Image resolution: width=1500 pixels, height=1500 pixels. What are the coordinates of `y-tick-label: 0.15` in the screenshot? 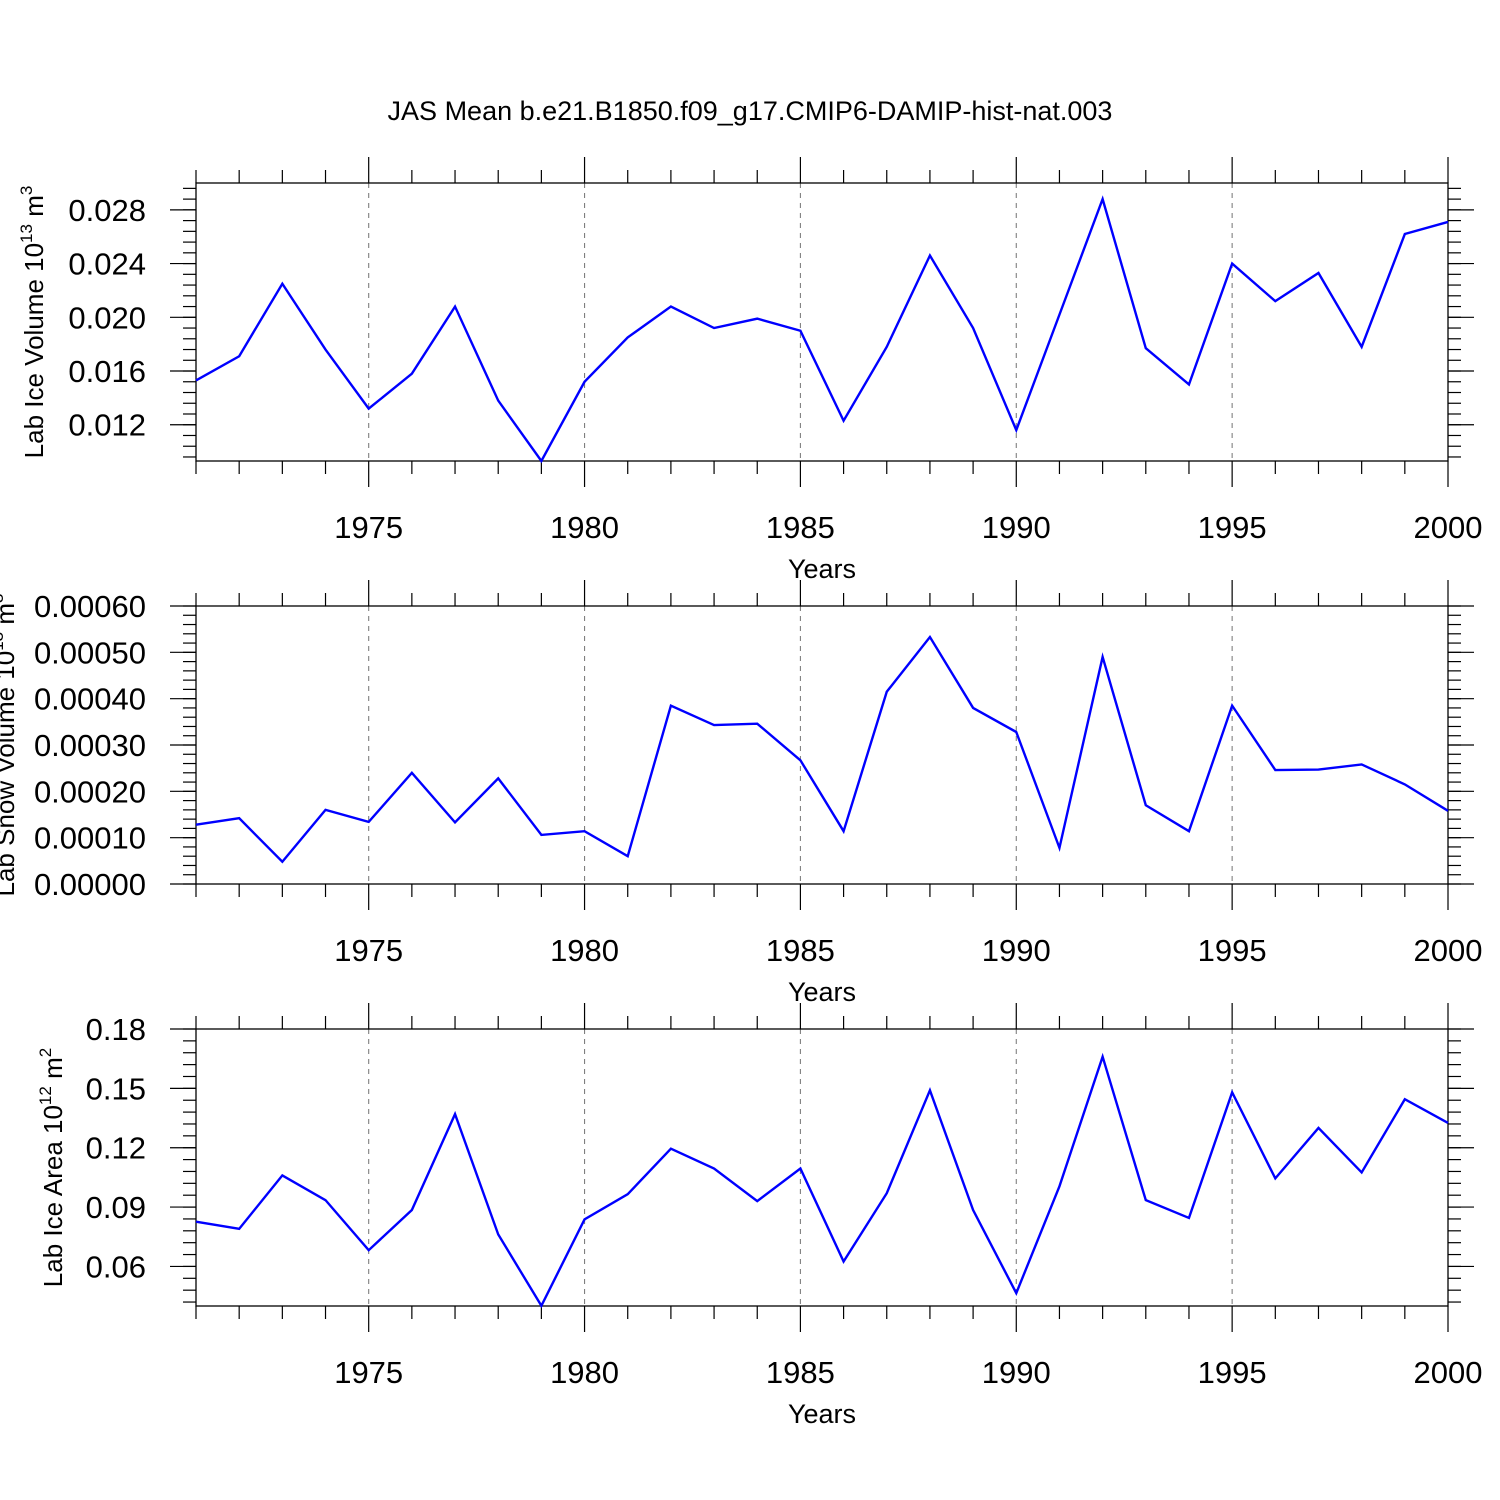 It's located at (116, 1088).